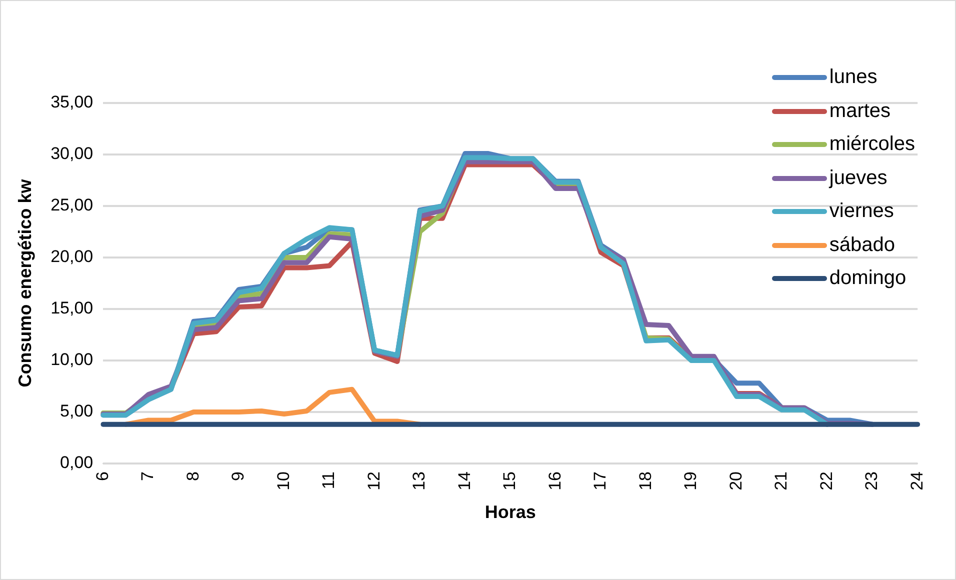 This screenshot has width=956, height=580. Describe the element at coordinates (72, 308) in the screenshot. I see `y-tick-label: 15,00` at that location.